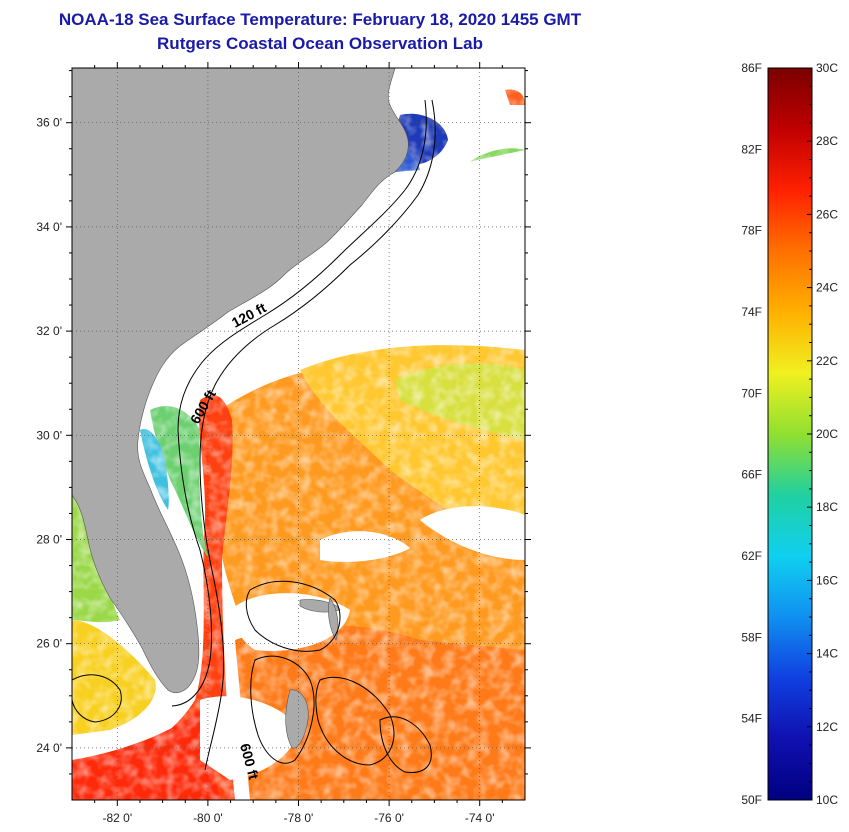  What do you see at coordinates (97, 698) in the screenshot?
I see `contour-gulf` at bounding box center [97, 698].